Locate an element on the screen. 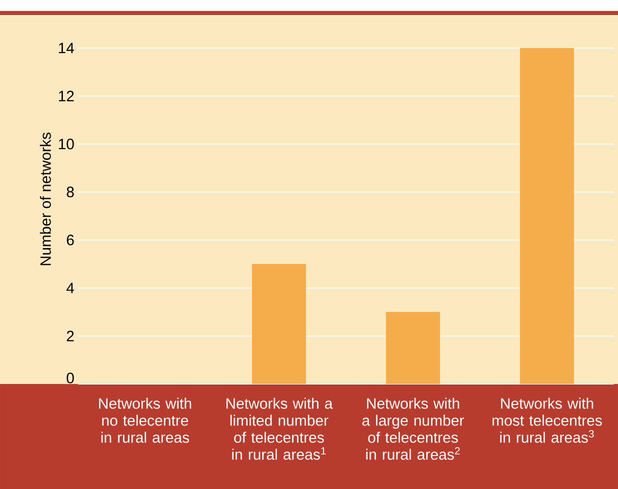 This screenshot has width=618, height=489. y-tick-label: 8 is located at coordinates (70, 192).